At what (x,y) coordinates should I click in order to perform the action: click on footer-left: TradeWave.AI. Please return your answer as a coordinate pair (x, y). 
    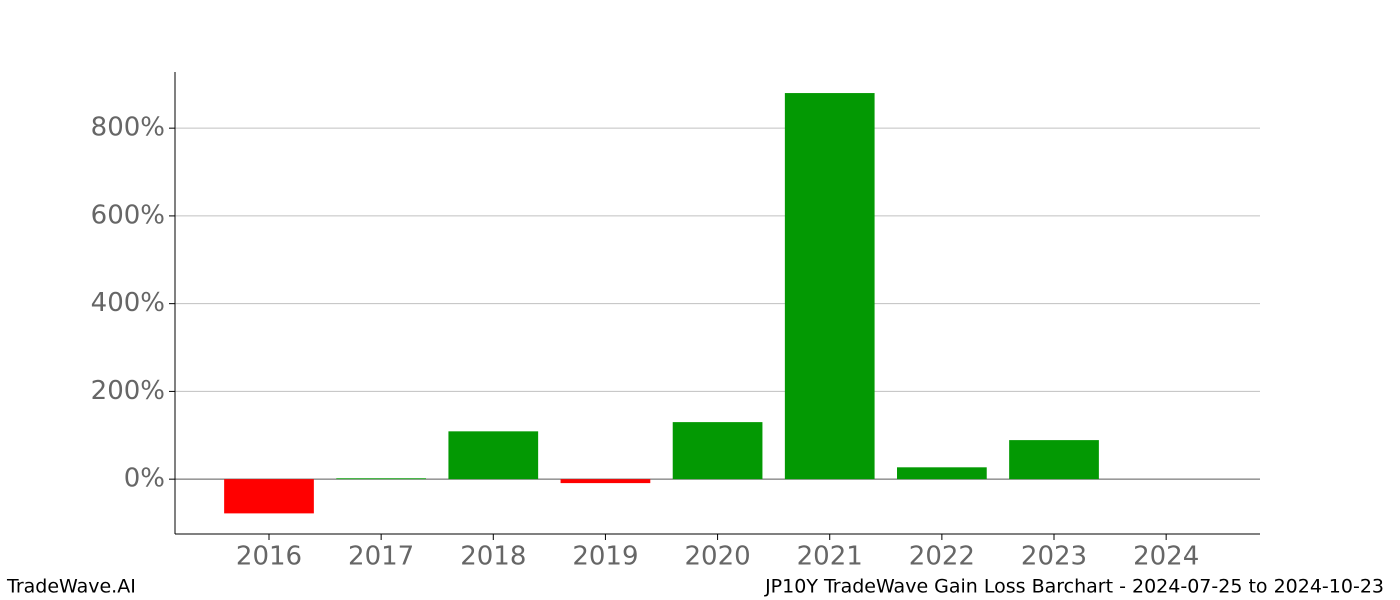
    Looking at the image, I should click on (71, 587).